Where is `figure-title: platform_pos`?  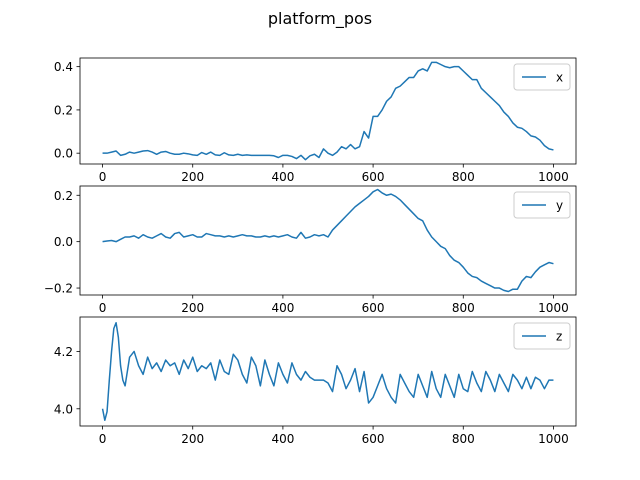 figure-title: platform_pos is located at coordinates (320, 19).